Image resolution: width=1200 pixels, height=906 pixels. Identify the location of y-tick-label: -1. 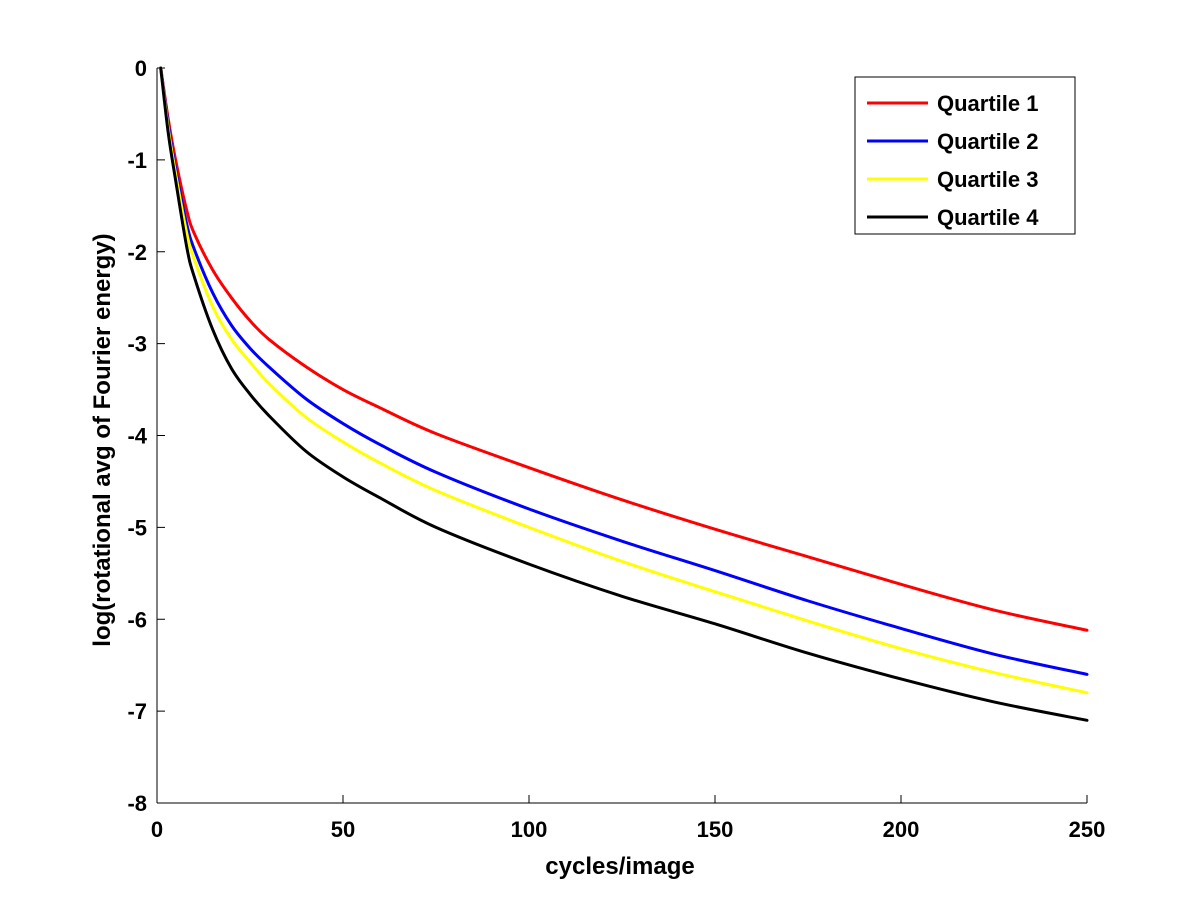
(137, 160).